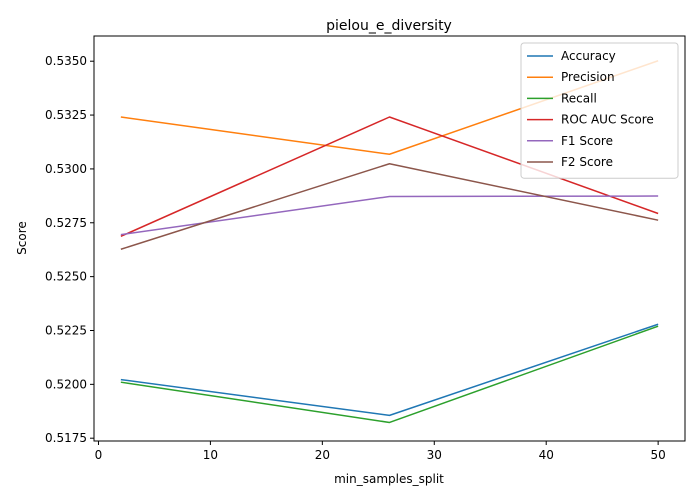 Image resolution: width=700 pixels, height=500 pixels. What do you see at coordinates (389, 26) in the screenshot?
I see `chart-title: pielou_e_diversity` at bounding box center [389, 26].